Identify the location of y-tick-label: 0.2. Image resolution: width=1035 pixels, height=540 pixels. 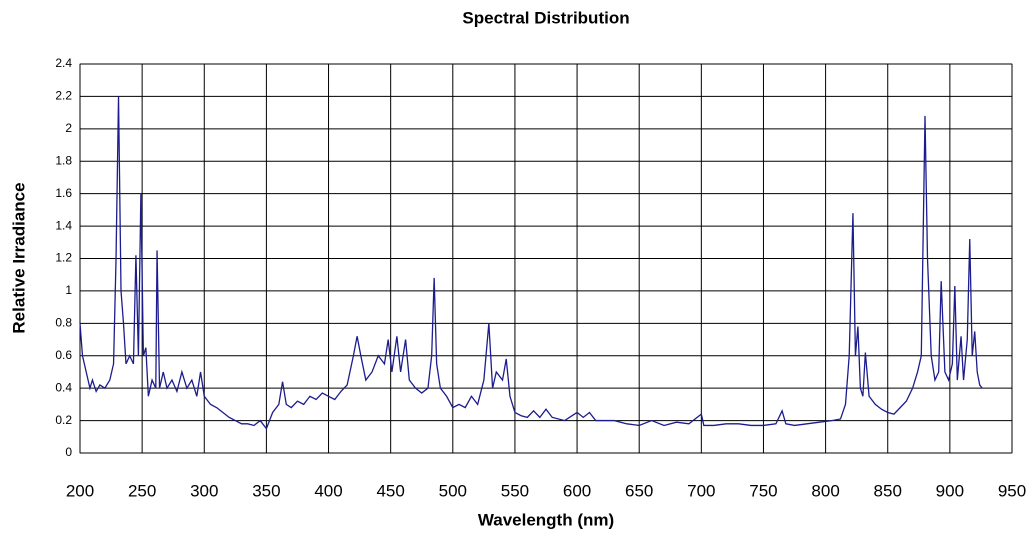
(63, 420).